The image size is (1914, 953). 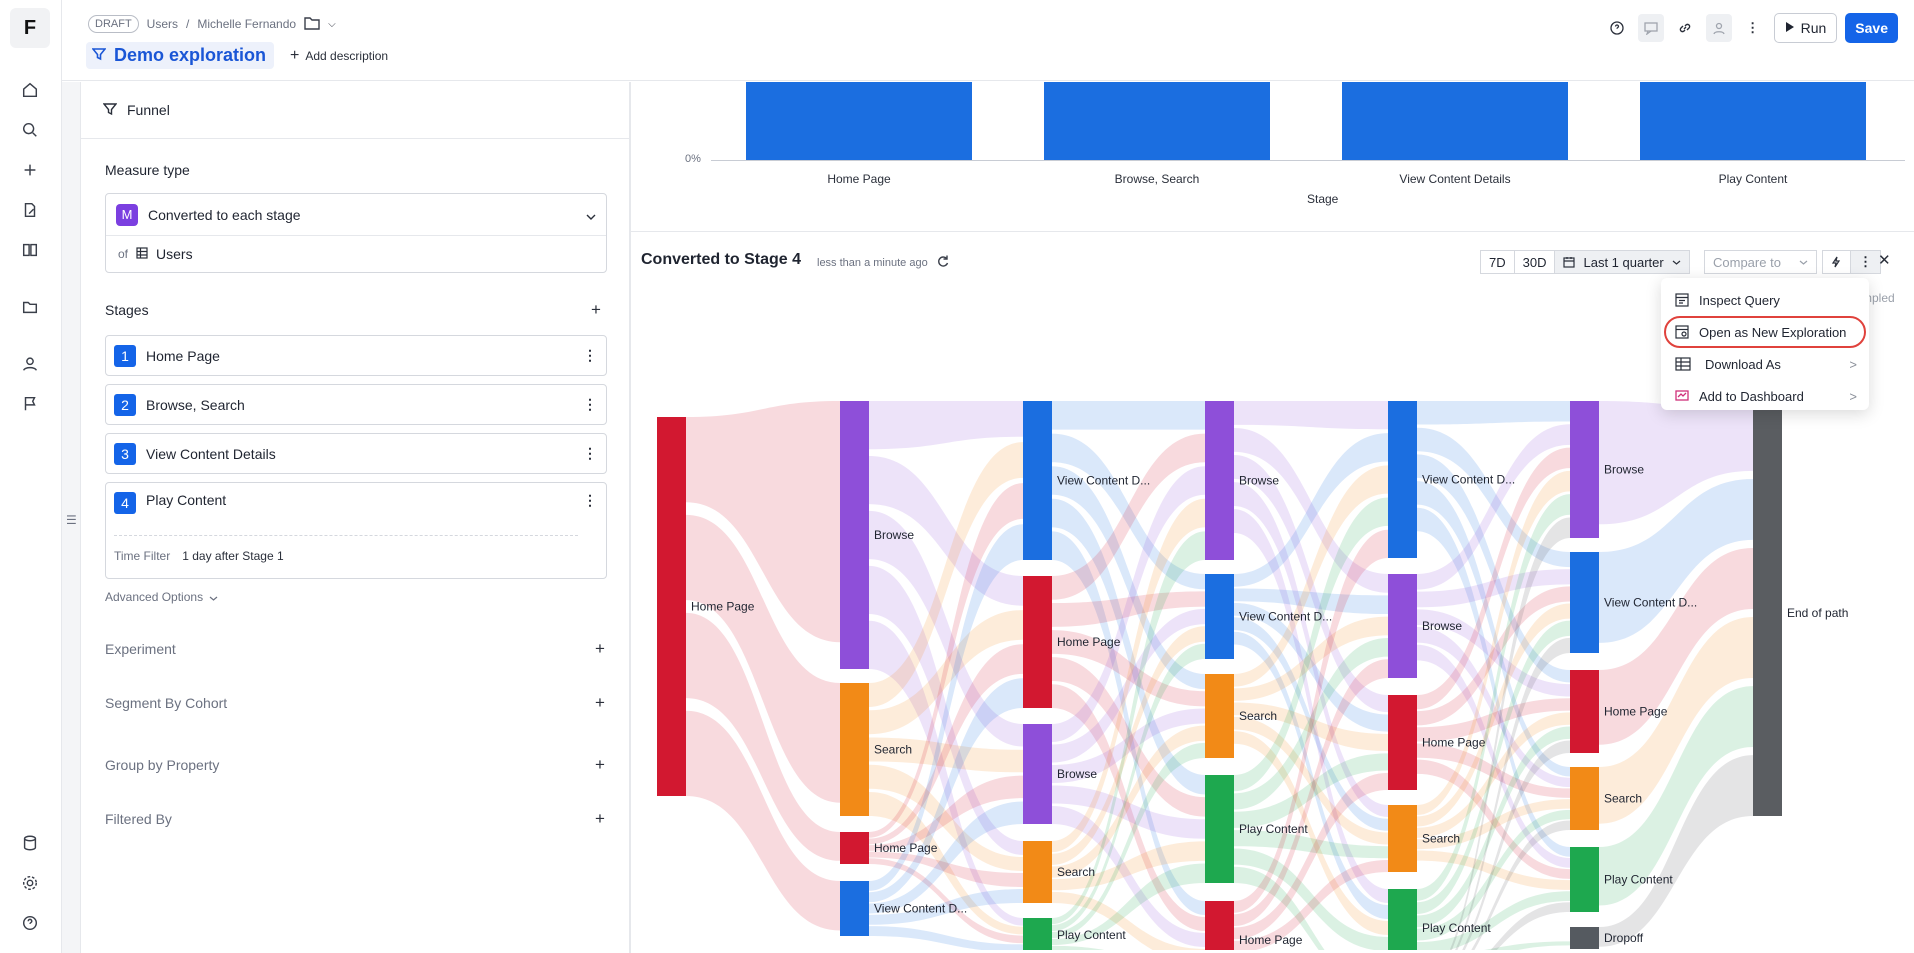 I want to click on search-icon, so click(x=30, y=130).